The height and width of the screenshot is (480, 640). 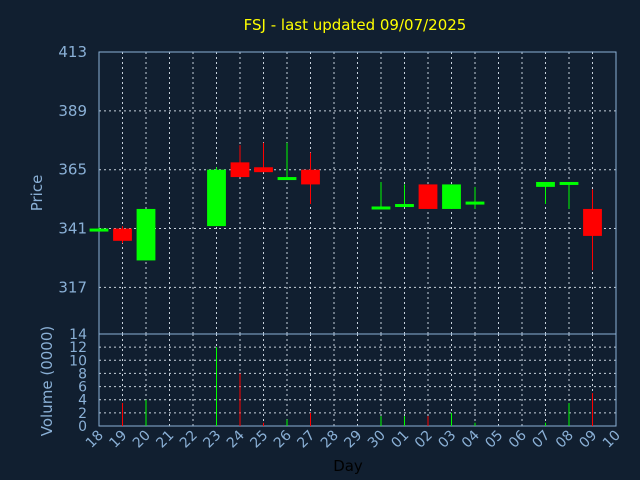 I want to click on day-tick-label: 09, so click(x=588, y=440).